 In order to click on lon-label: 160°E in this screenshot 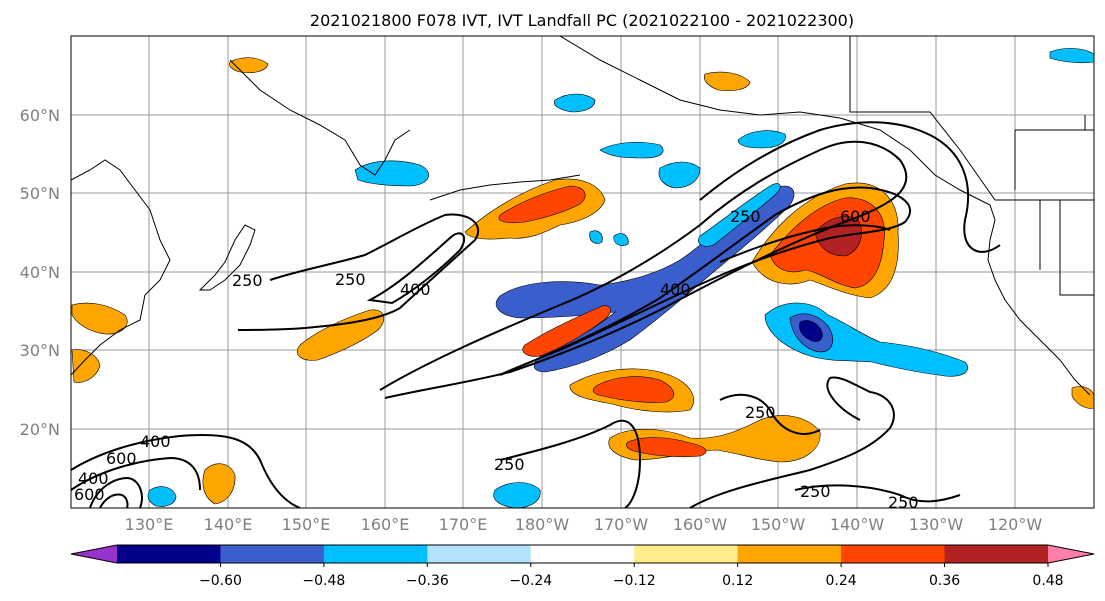, I will do `click(385, 524)`.